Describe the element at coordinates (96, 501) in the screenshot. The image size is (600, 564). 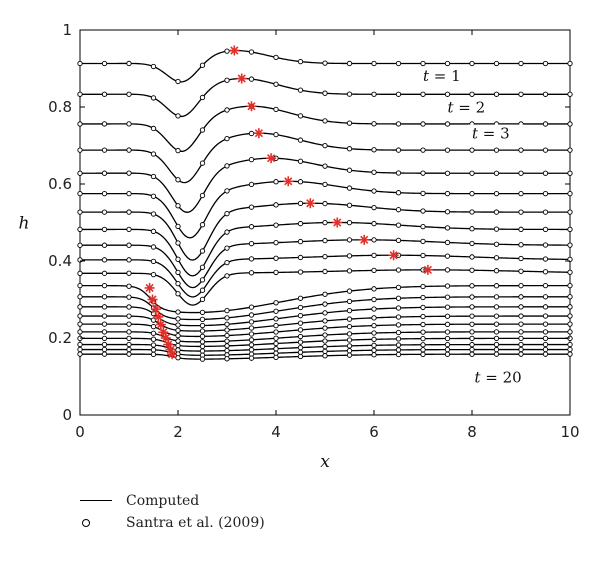
I see `legend-line-swatch` at that location.